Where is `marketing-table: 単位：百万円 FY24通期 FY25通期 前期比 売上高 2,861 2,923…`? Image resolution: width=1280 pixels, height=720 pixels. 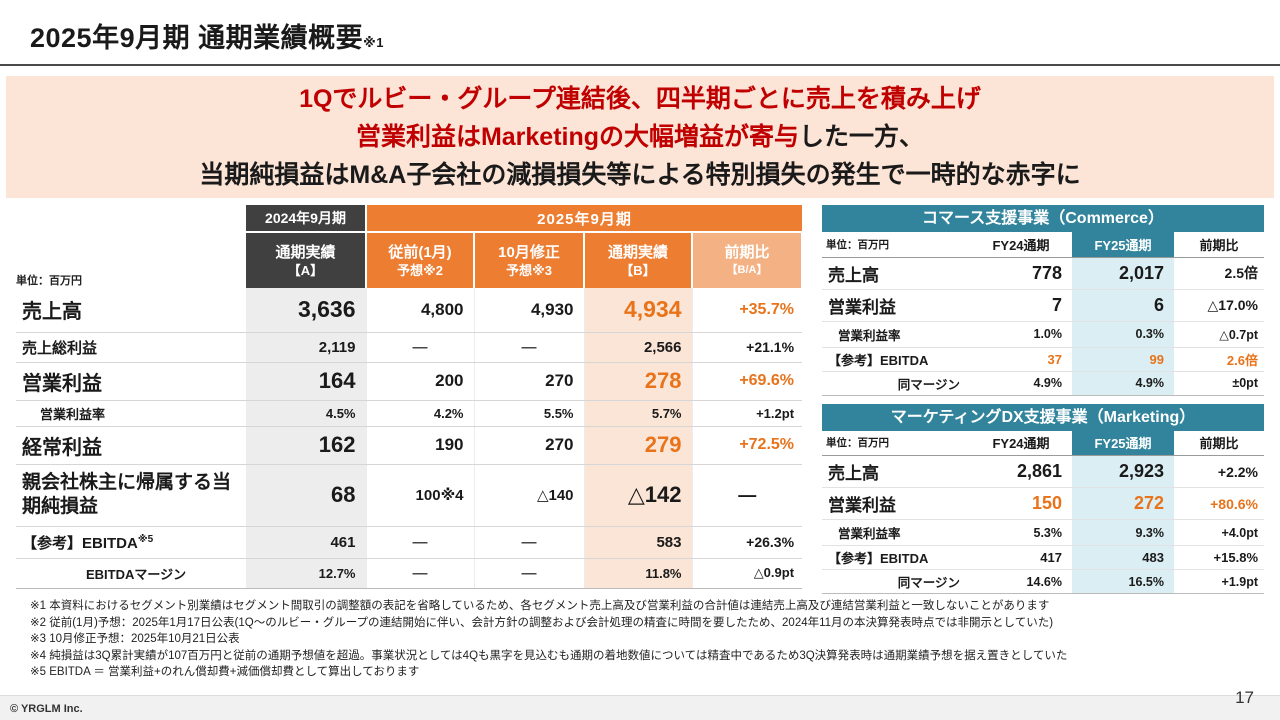
marketing-table: 単位：百万円 FY24通期 FY25通期 前期比 売上高 2,861 2,923… is located at coordinates (1043, 512).